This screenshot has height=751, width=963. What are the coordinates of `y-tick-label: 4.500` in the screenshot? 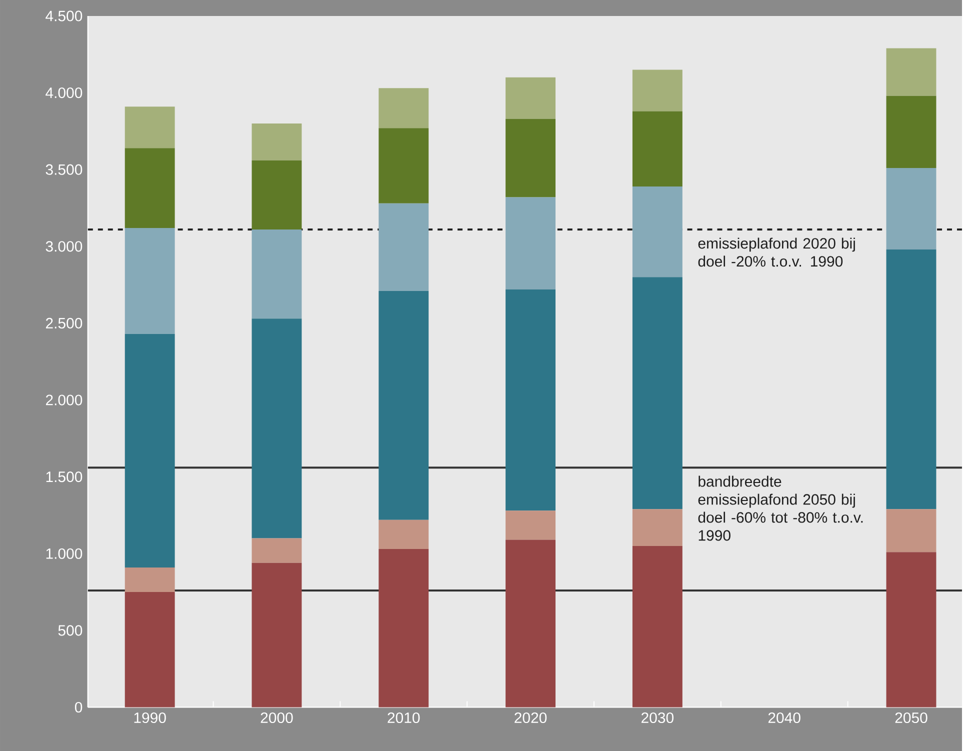 It's located at (64, 16).